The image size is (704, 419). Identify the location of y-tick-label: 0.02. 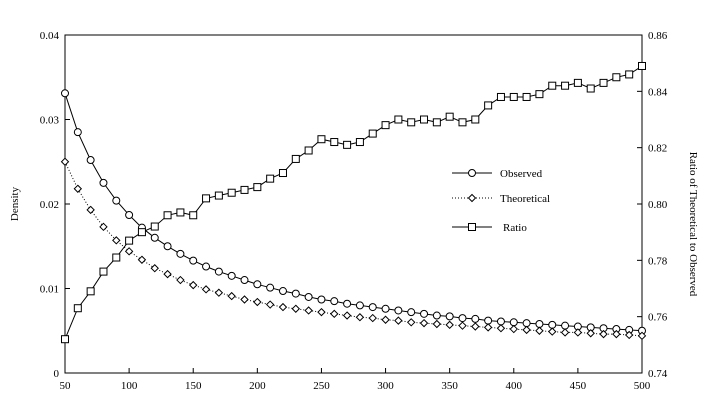
(49, 205).